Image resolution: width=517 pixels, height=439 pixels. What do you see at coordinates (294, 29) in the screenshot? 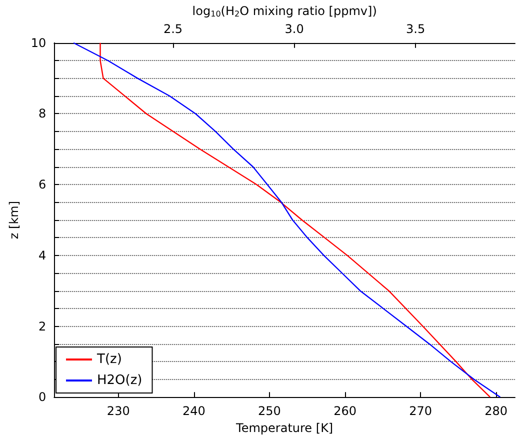
I see `x2-tick-label: 3.0` at bounding box center [294, 29].